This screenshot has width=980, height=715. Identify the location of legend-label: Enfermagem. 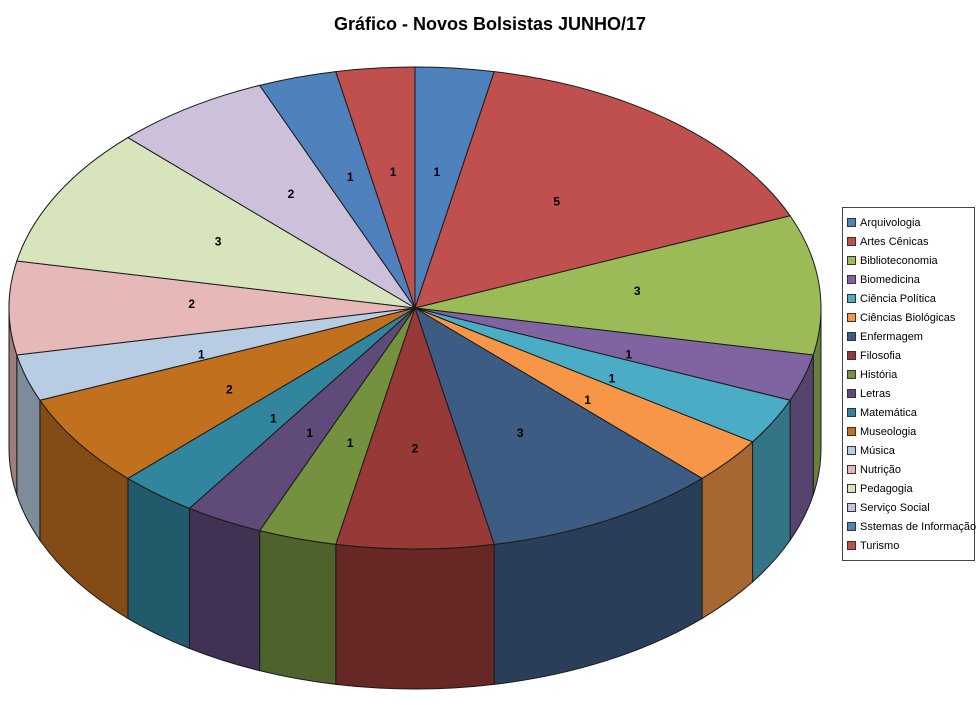
(891, 336).